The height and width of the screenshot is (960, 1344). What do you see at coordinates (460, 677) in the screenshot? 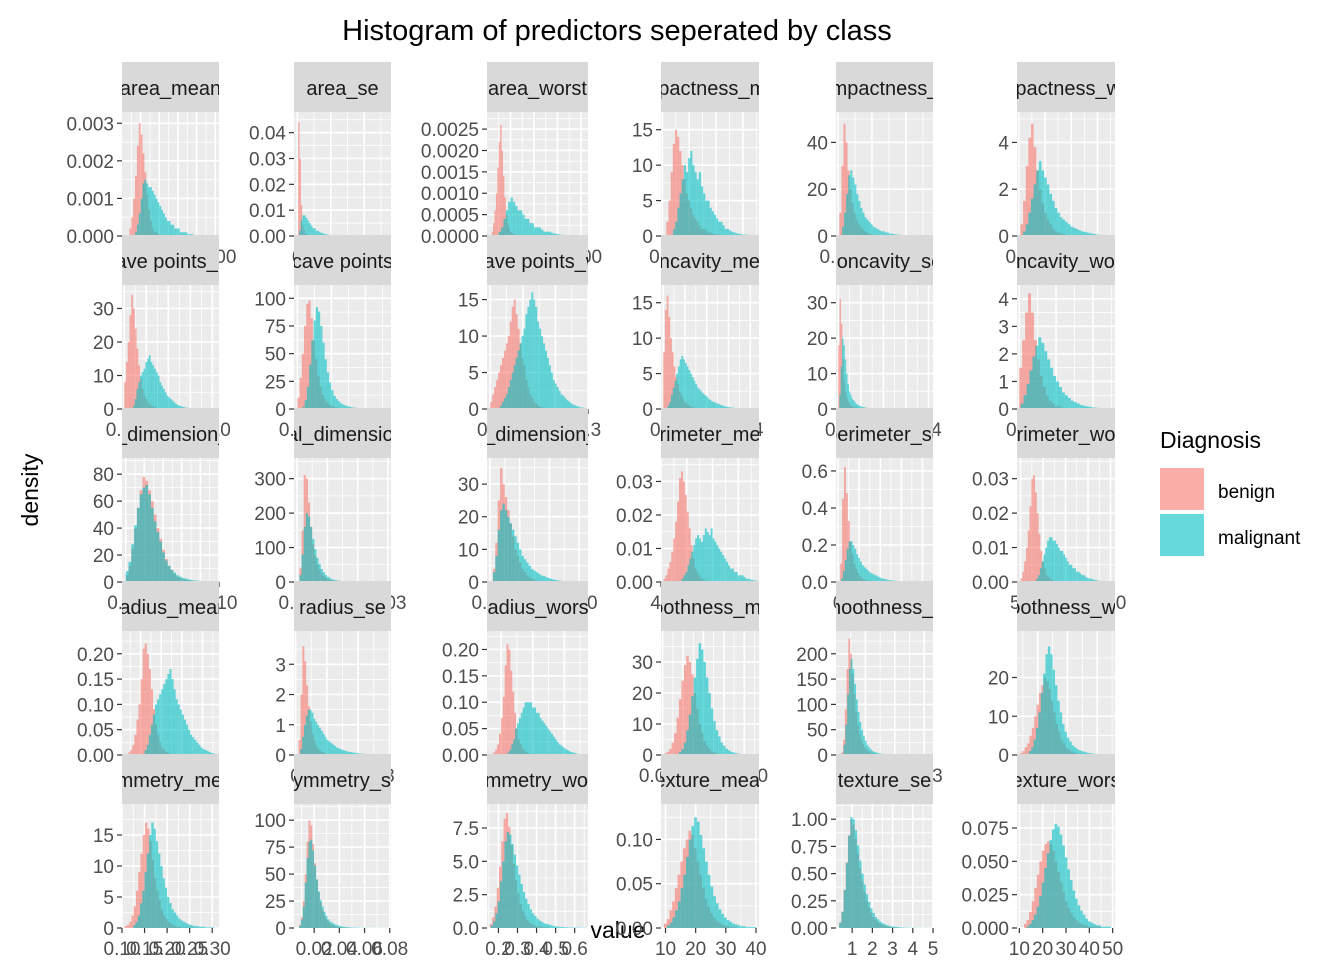
I see `y-tick-label: 0.15` at bounding box center [460, 677].